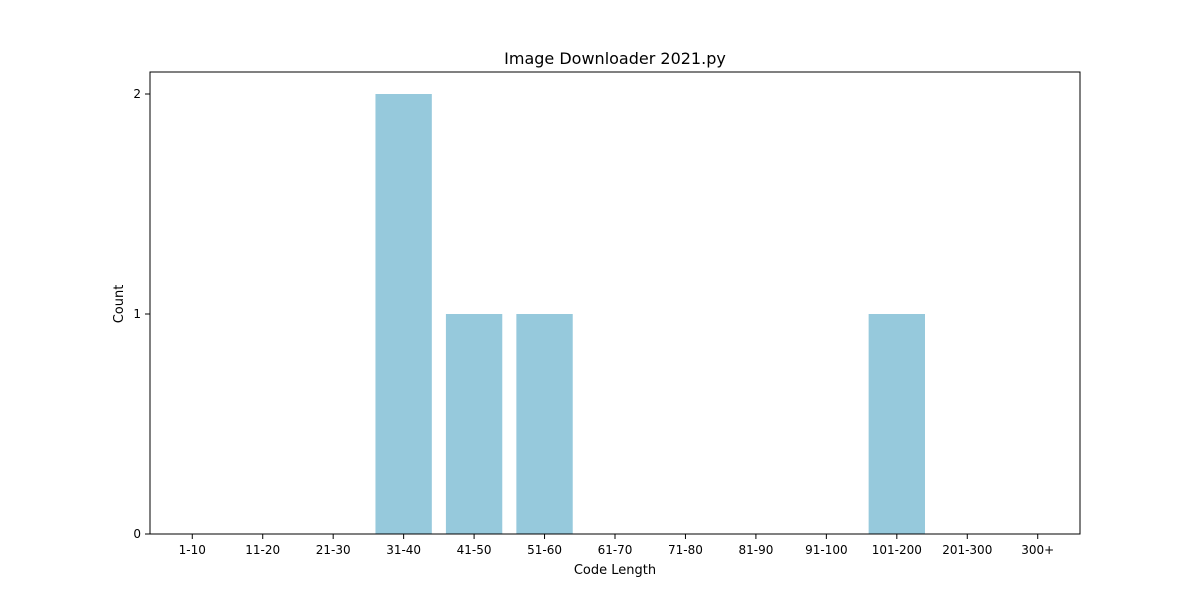 This screenshot has height=604, width=1200. What do you see at coordinates (403, 550) in the screenshot?
I see `x-tick-label-31-40: 31-40` at bounding box center [403, 550].